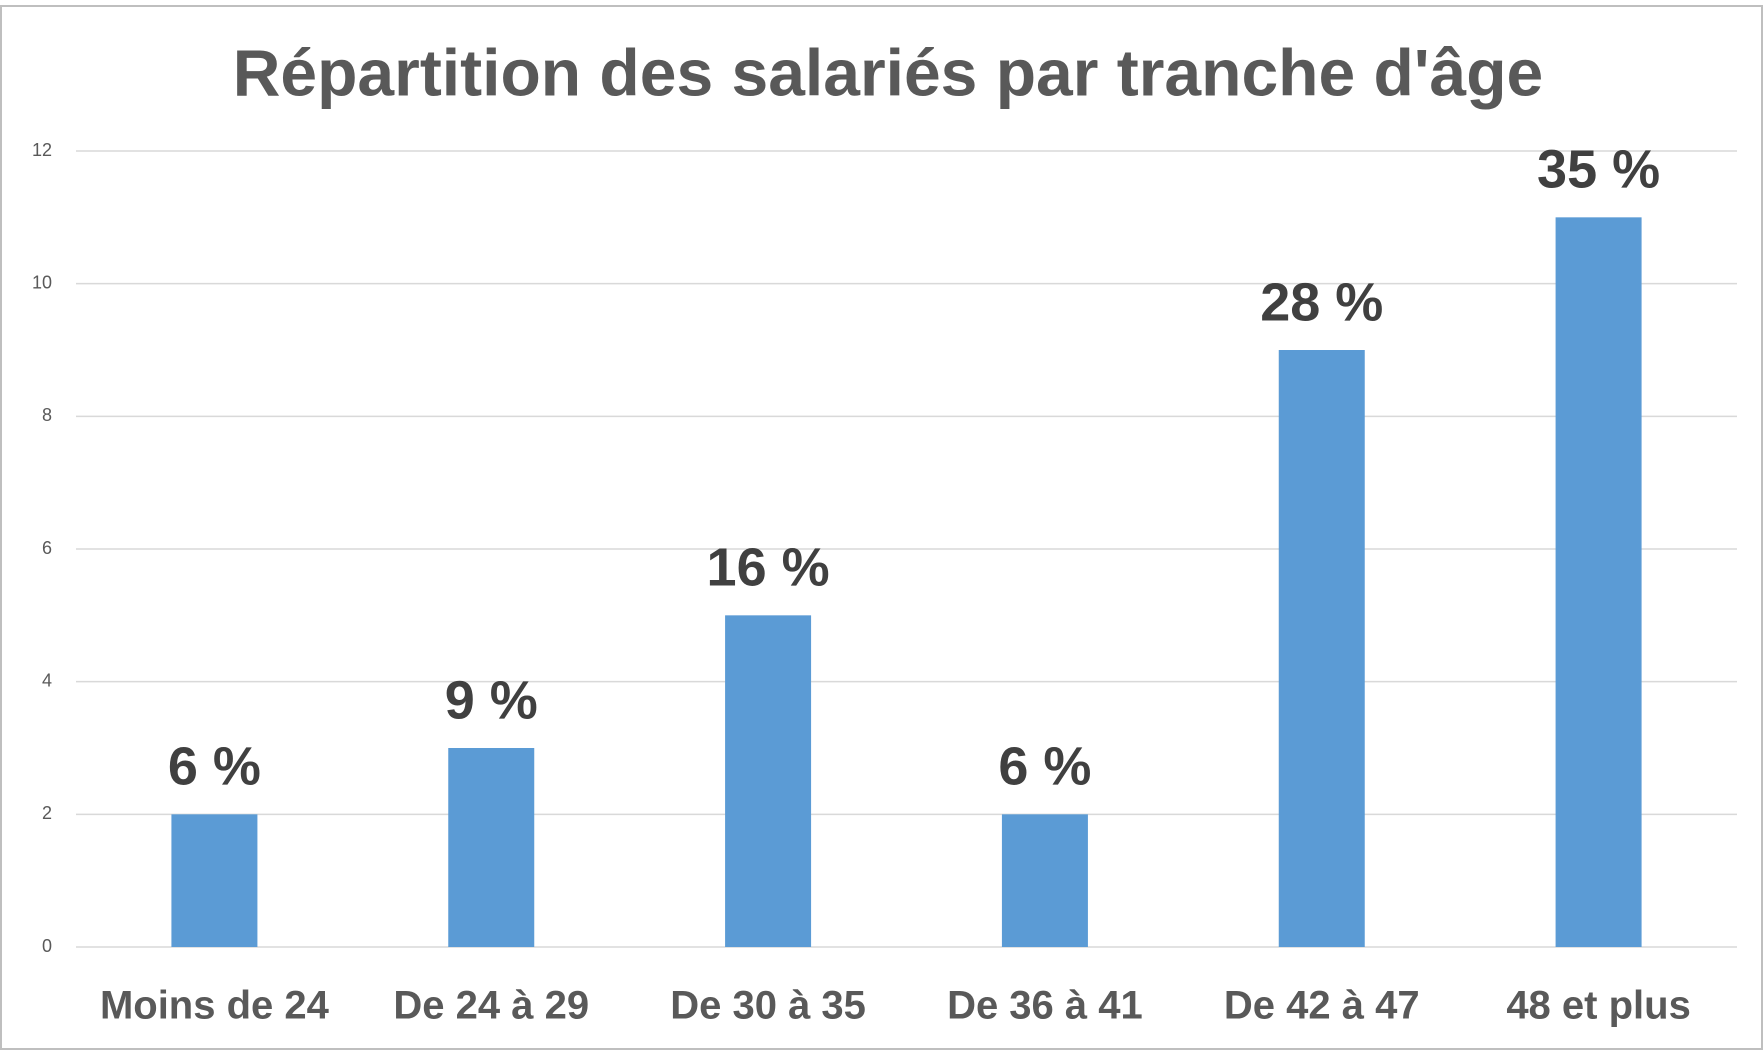 The width and height of the screenshot is (1763, 1050). I want to click on x-tick-label: De 30 à 35, so click(768, 1006).